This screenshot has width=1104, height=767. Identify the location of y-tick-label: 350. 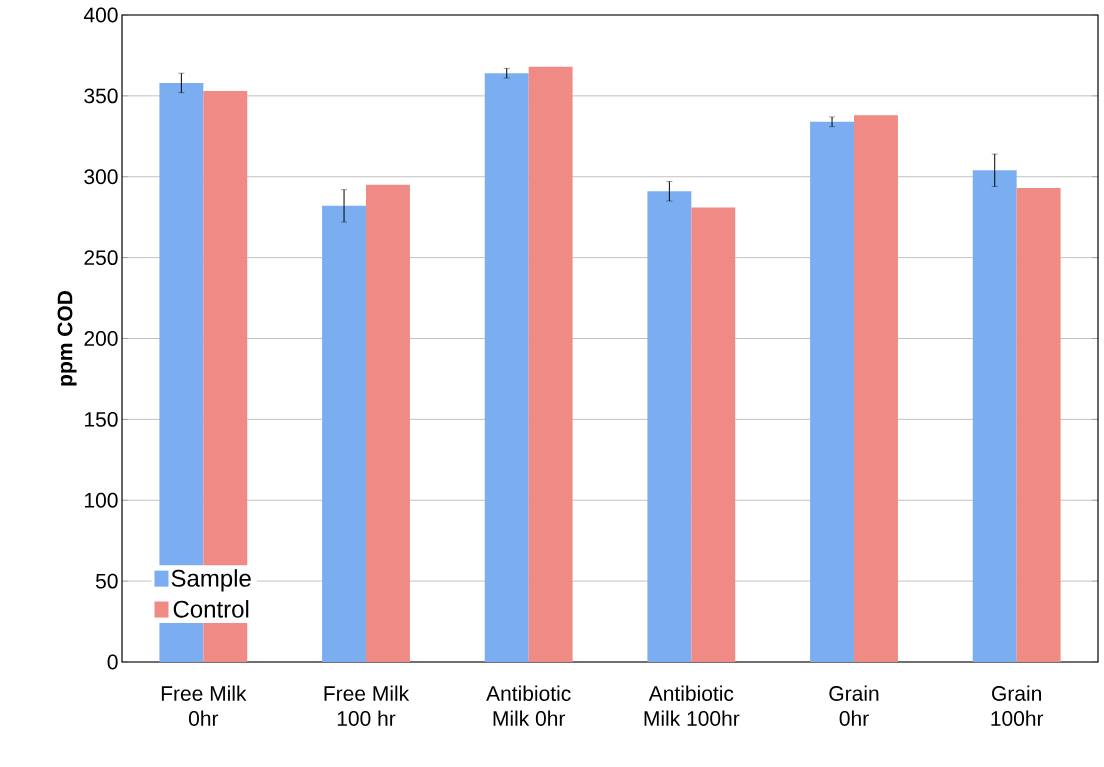
(101, 96).